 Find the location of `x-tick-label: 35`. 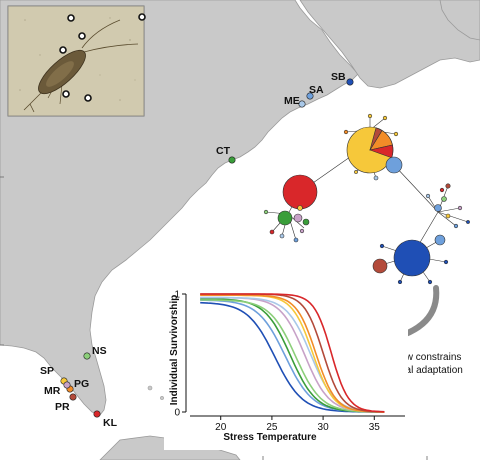

x-tick-label: 35 is located at coordinates (375, 427).